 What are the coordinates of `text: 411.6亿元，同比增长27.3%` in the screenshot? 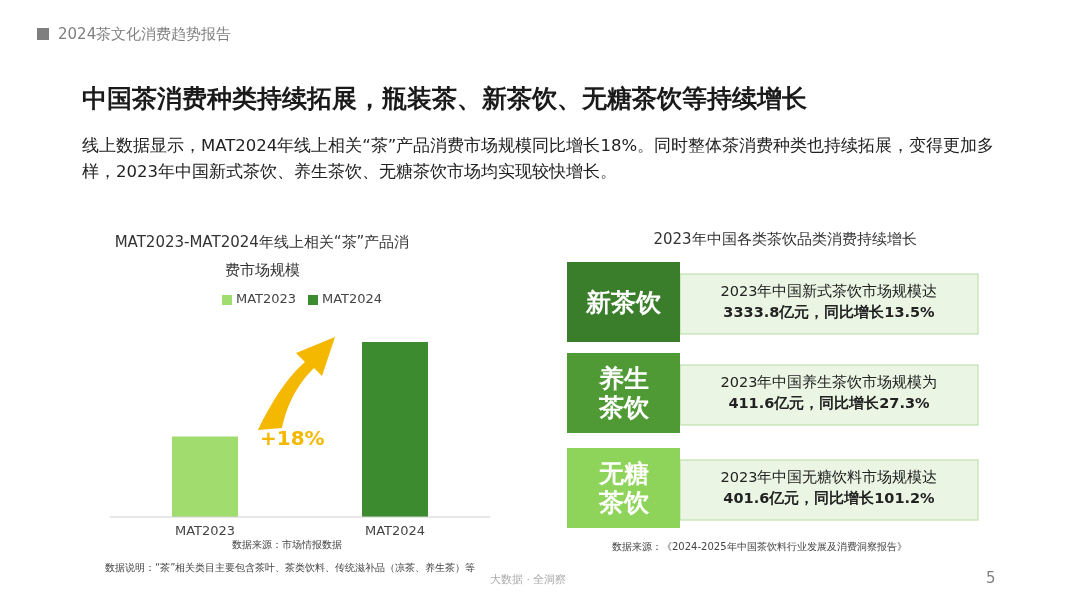 It's located at (829, 403).